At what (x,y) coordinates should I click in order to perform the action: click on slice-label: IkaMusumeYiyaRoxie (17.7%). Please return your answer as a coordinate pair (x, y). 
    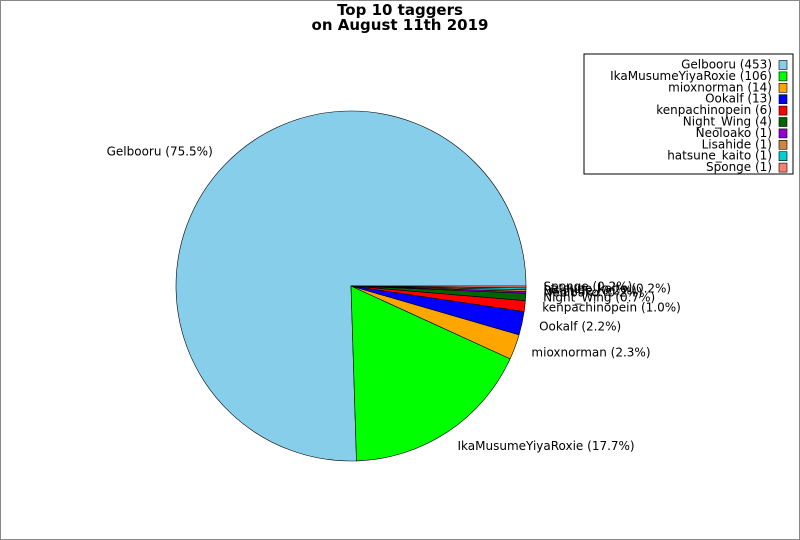
    Looking at the image, I should click on (546, 446).